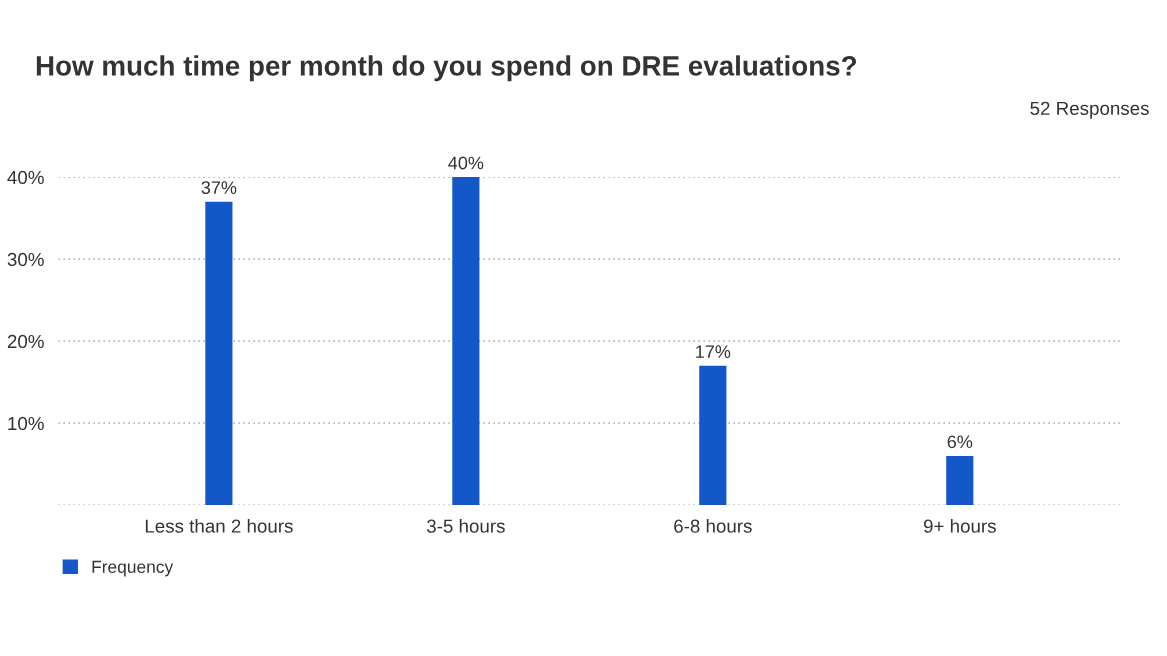  I want to click on data-label: 37%, so click(219, 187).